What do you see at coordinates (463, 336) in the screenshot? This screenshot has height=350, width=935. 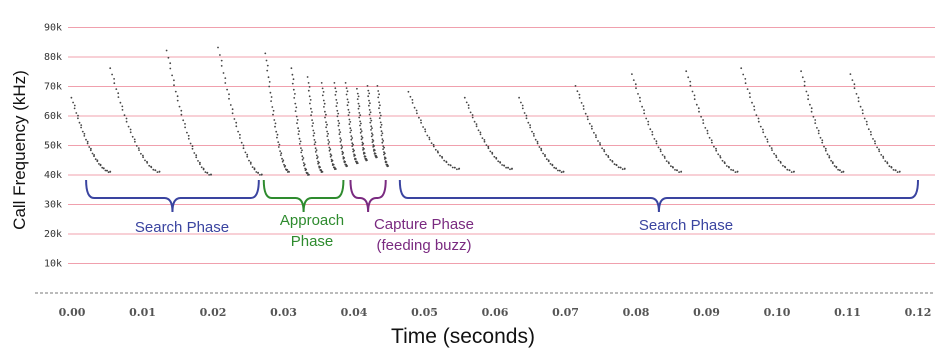 I see `x-axis-title: Time (seconds)` at bounding box center [463, 336].